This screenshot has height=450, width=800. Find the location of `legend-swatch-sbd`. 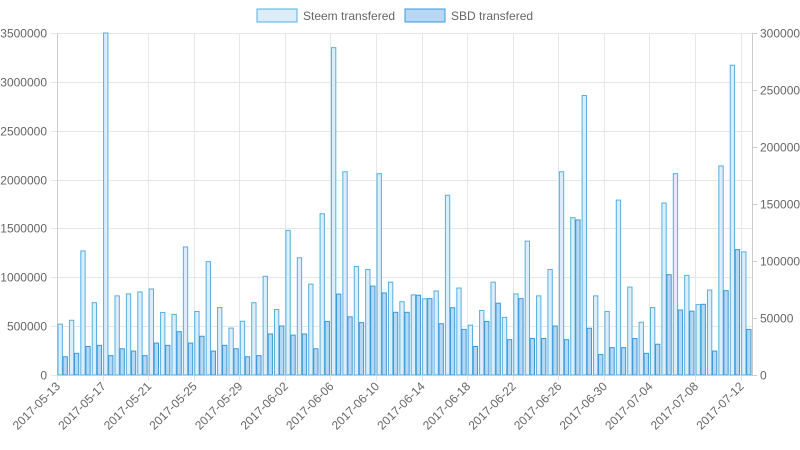

legend-swatch-sbd is located at coordinates (425, 15).